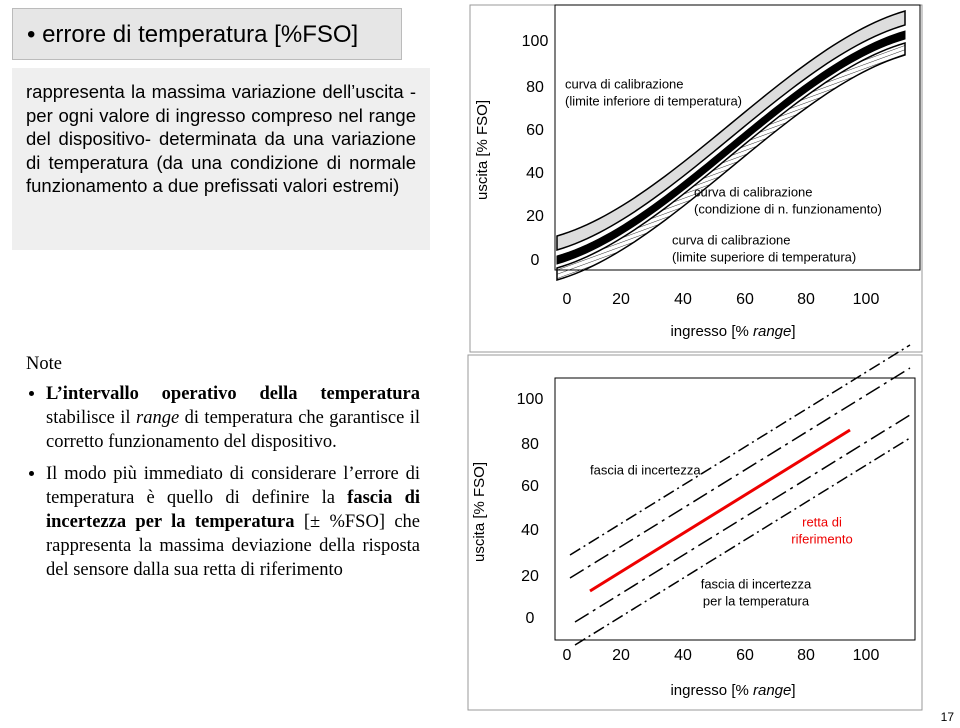 The image size is (960, 728). I want to click on bands, so click(740, 495).